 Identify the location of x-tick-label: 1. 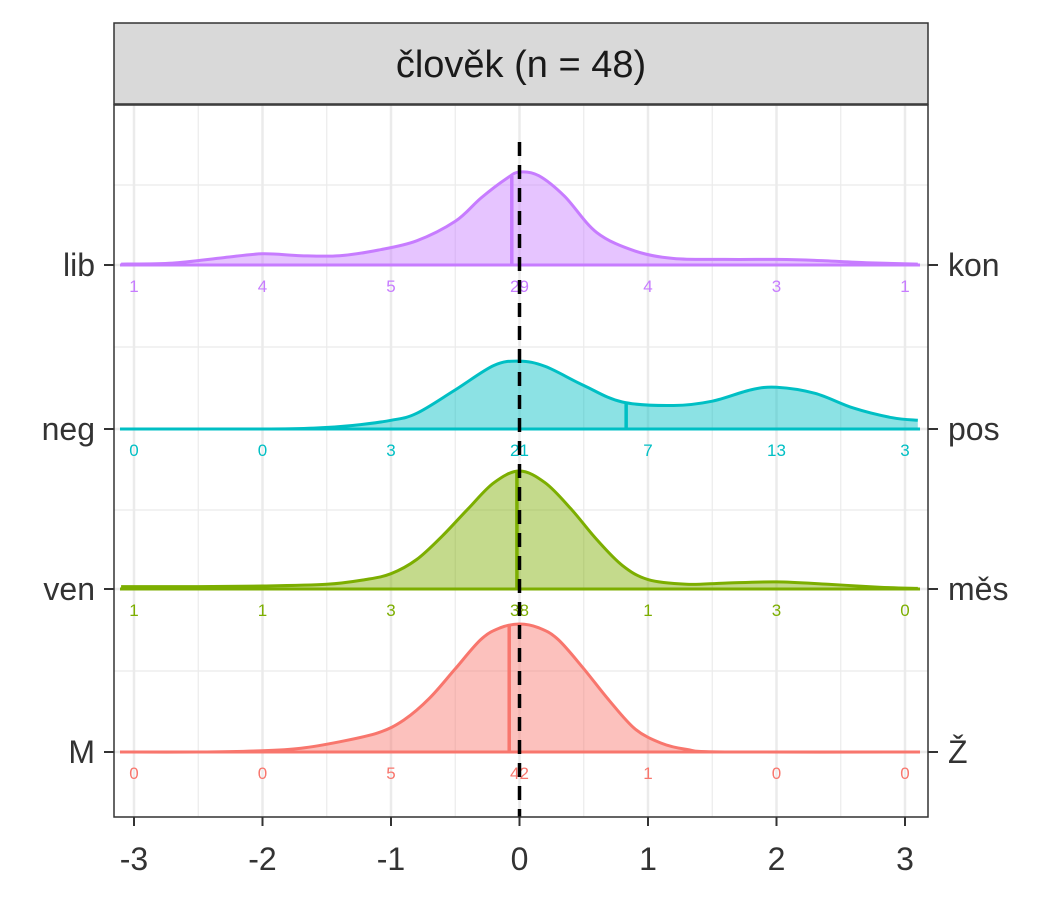
(648, 859).